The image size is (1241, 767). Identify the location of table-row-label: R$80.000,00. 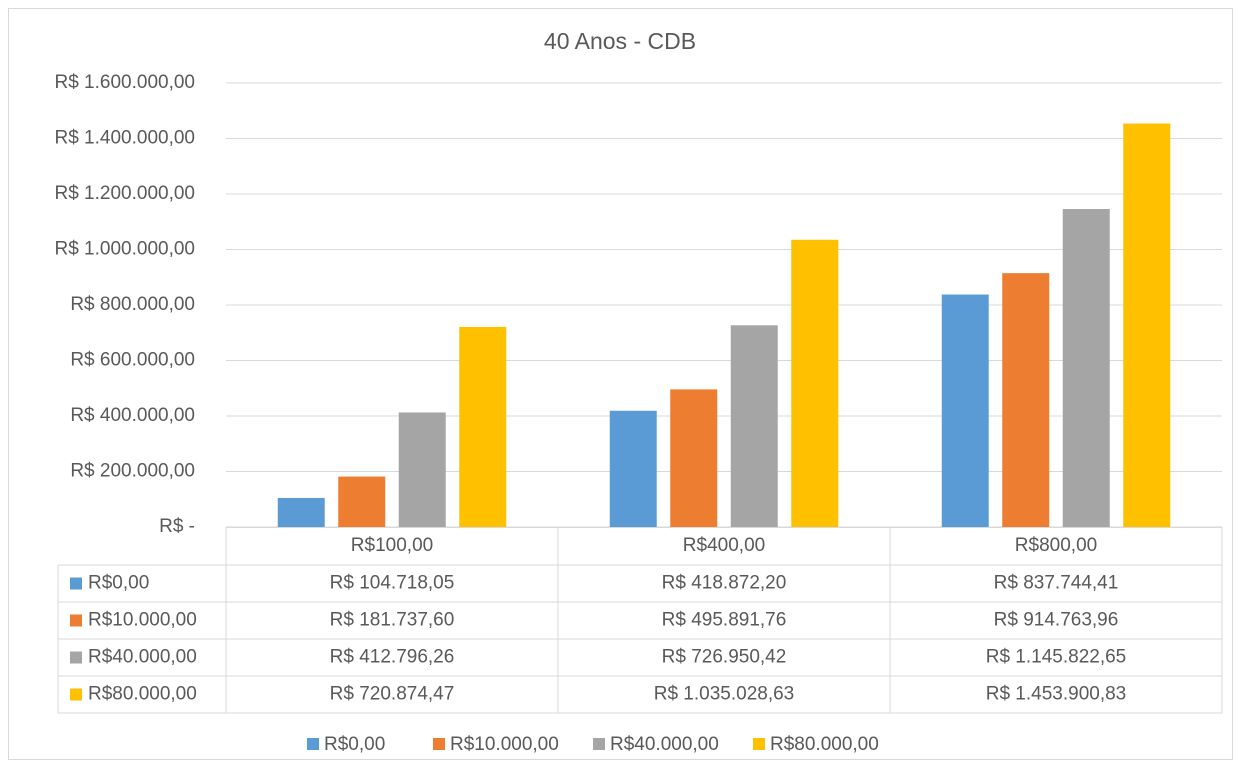
(142, 694).